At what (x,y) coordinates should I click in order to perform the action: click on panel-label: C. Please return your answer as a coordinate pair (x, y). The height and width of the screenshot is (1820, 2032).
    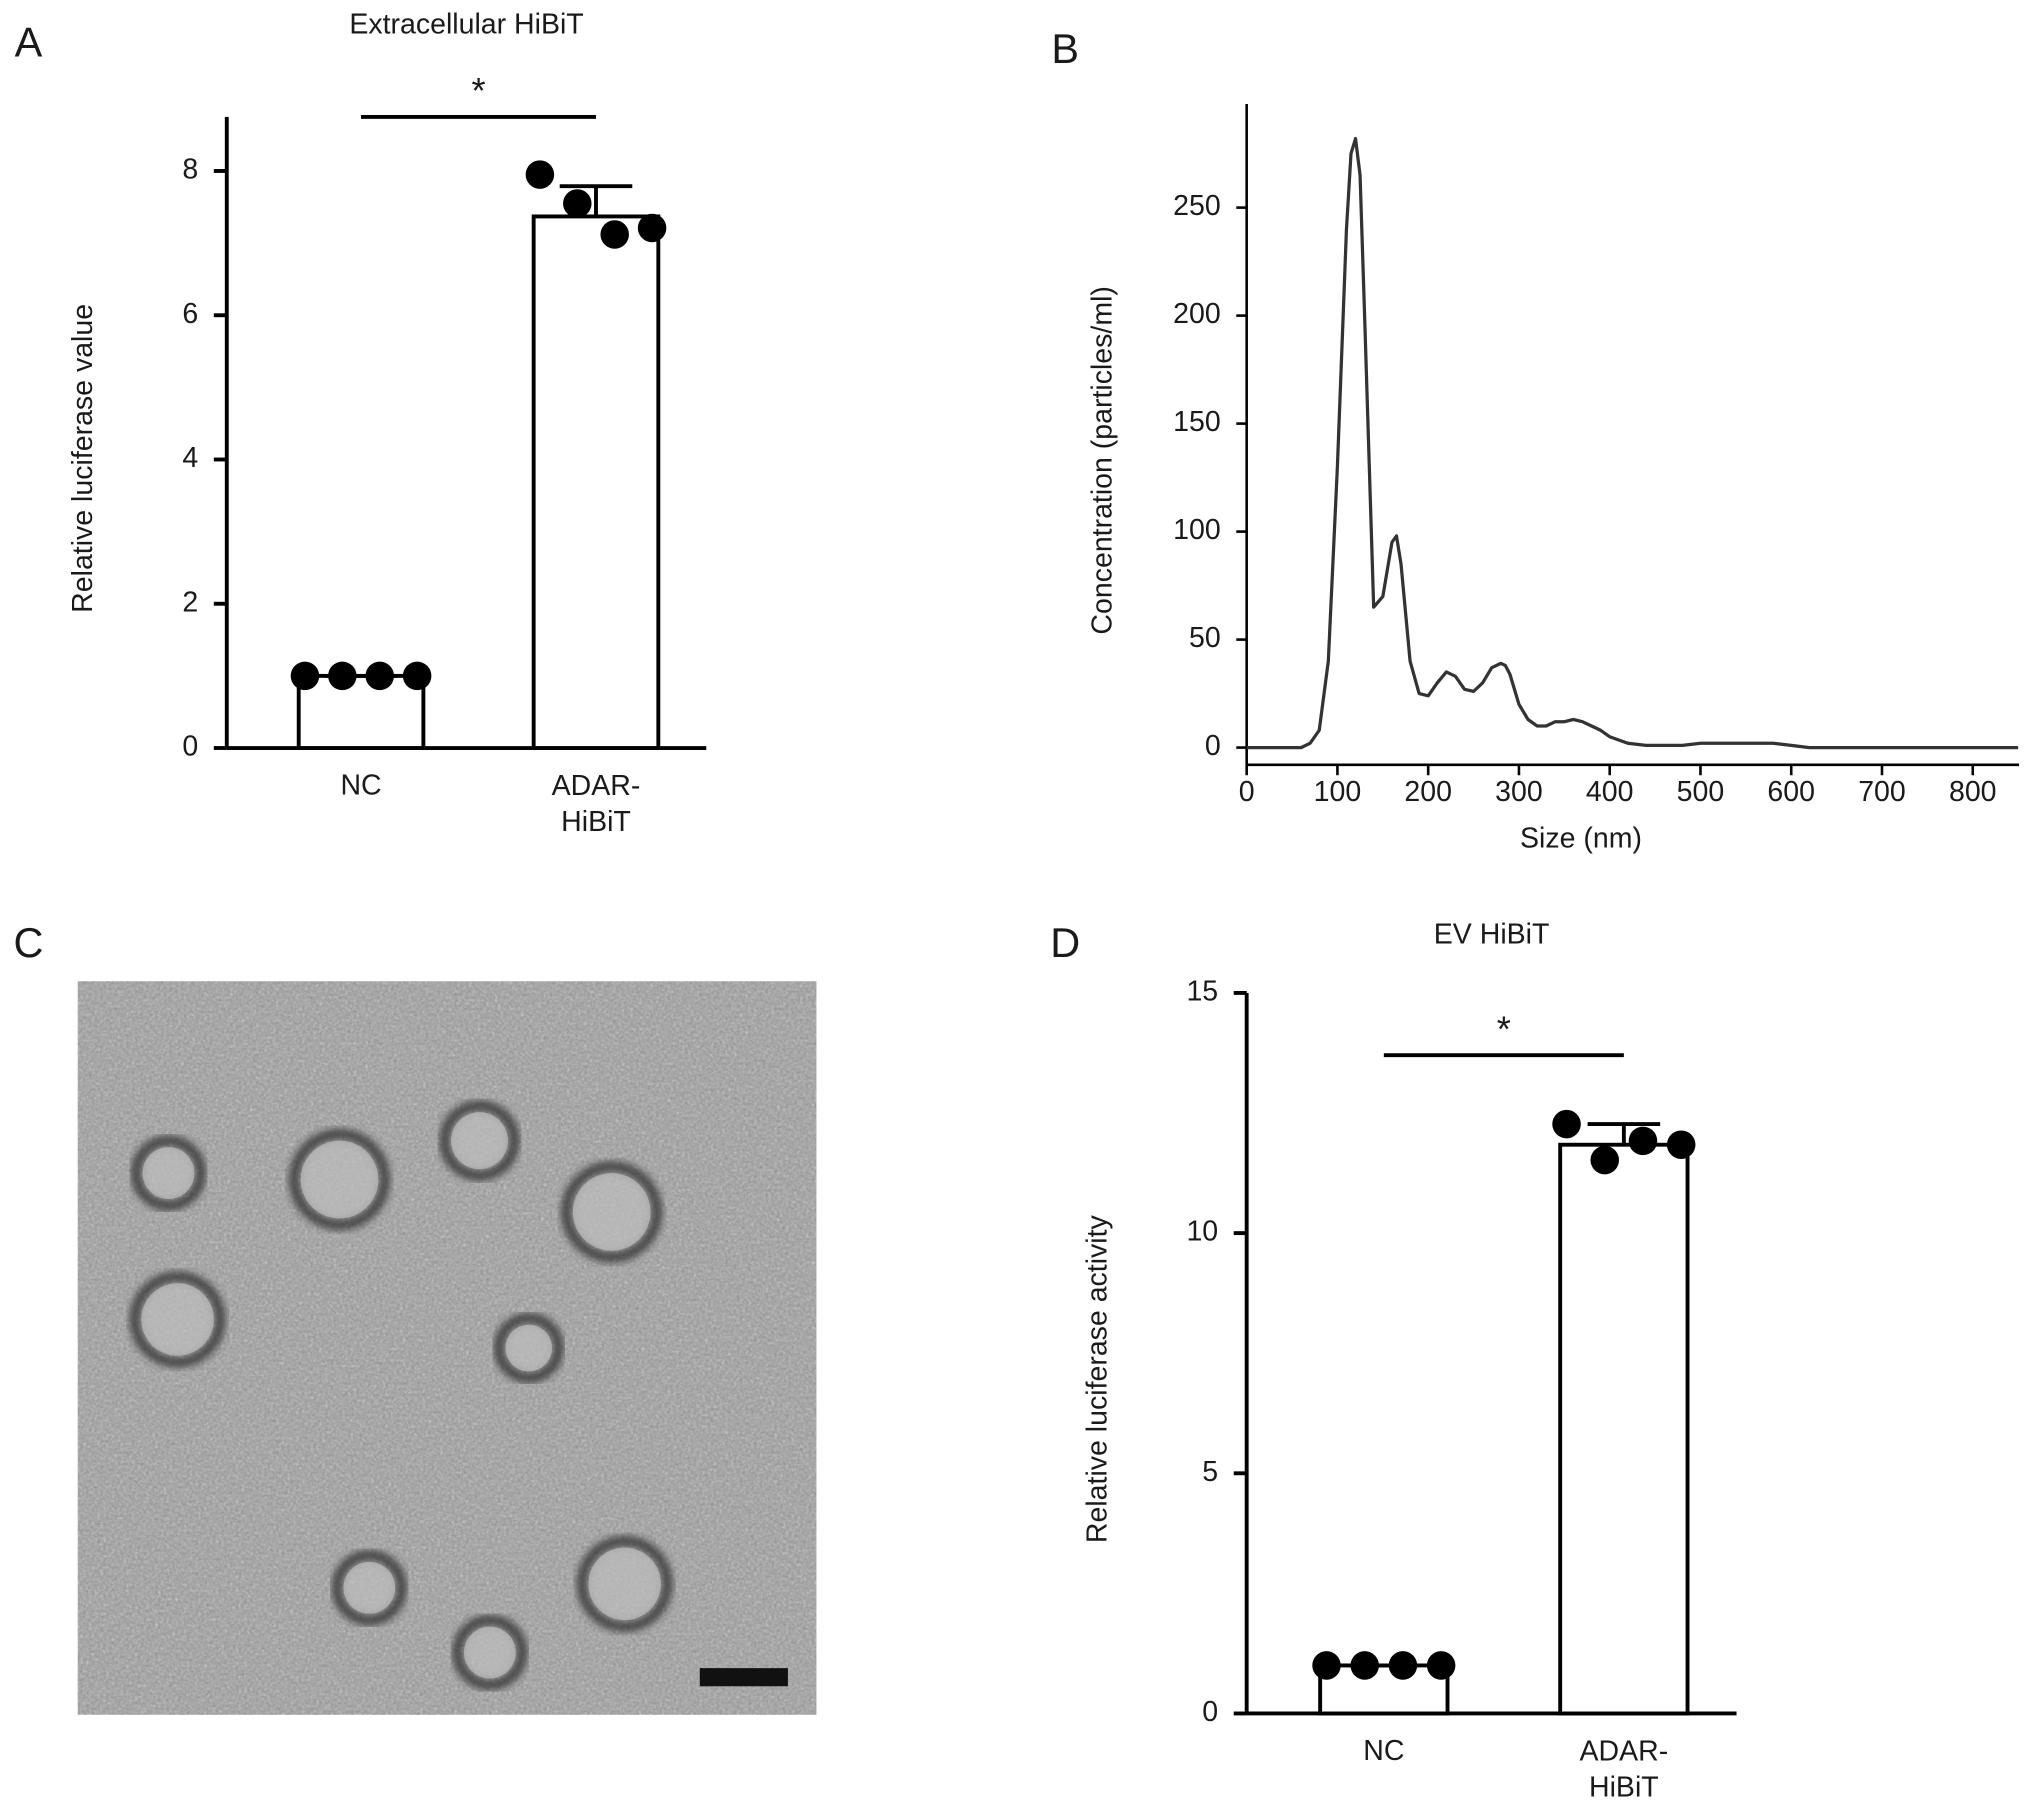
    Looking at the image, I should click on (29, 942).